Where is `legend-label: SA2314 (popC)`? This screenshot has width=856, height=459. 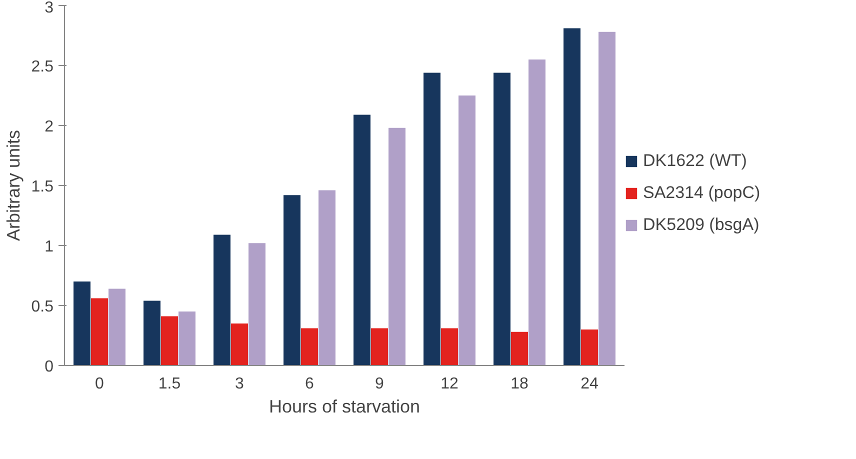
legend-label: SA2314 (popC) is located at coordinates (701, 193).